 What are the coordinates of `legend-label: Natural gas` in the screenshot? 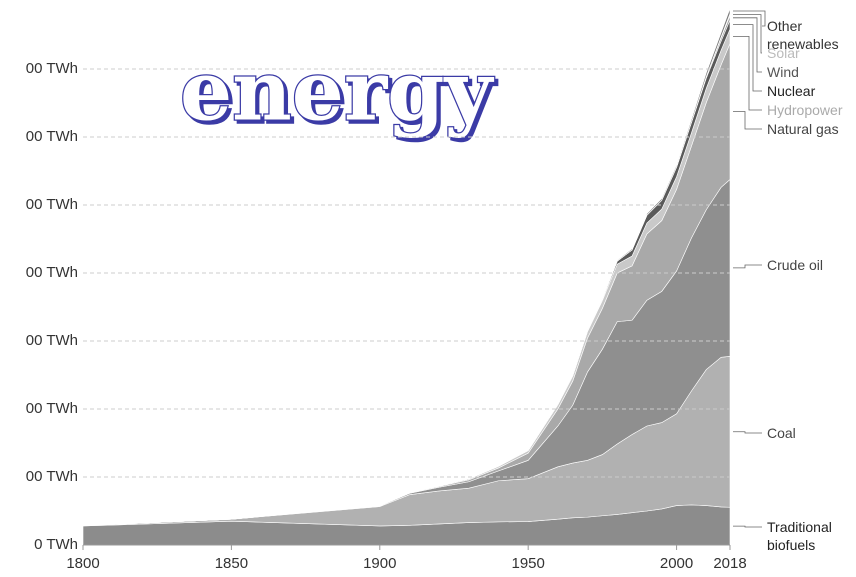 It's located at (803, 129).